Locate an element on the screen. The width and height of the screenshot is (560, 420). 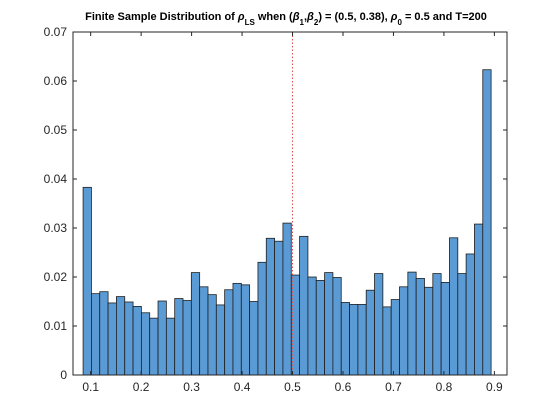
y-tick-label: 0.05 is located at coordinates (56, 130).